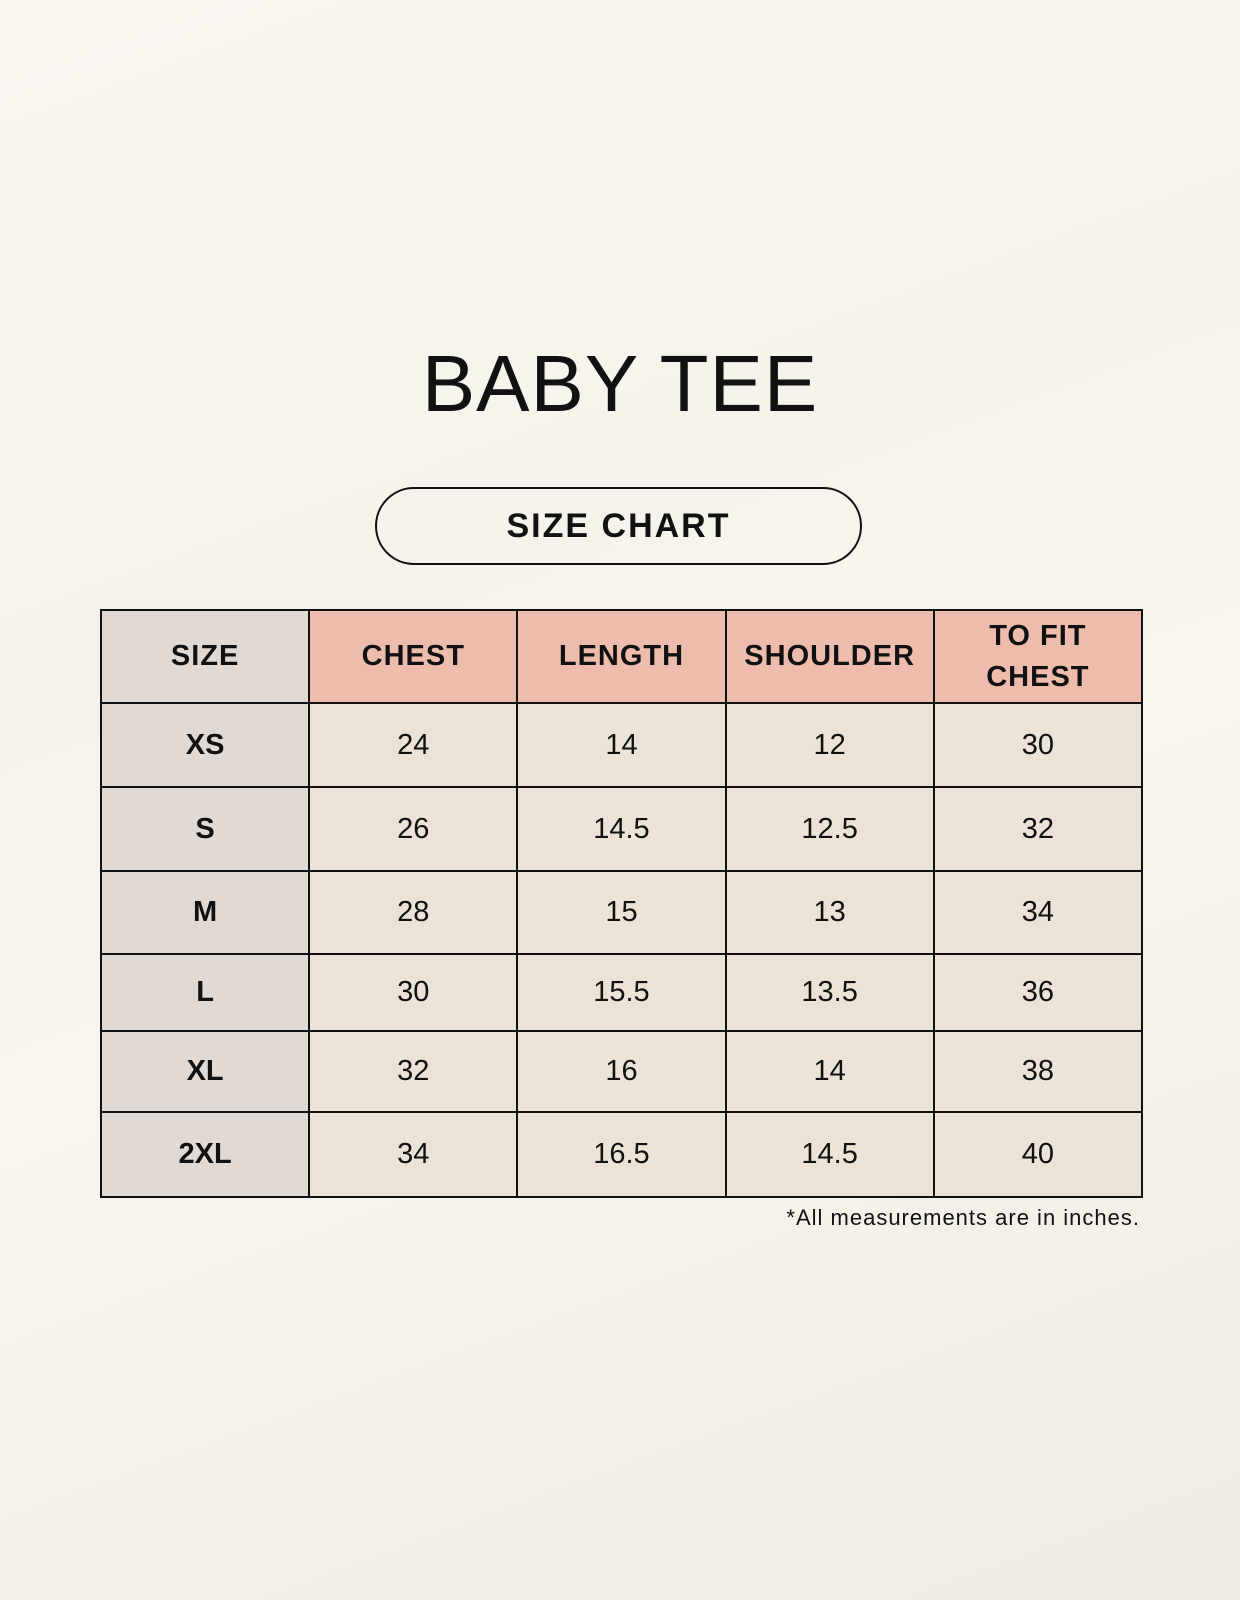 The height and width of the screenshot is (1600, 1240). Describe the element at coordinates (1038, 1071) in the screenshot. I see `measurement-cell: 38` at that location.